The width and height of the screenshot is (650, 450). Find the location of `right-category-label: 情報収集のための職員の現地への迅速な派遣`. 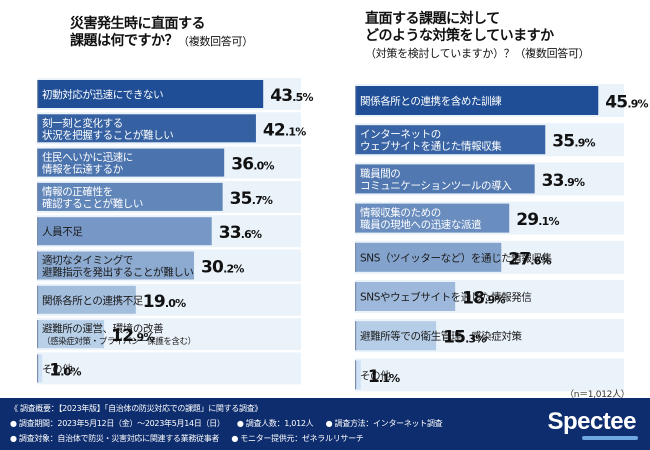

right-category-label: 情報収集のための職員の現地への迅速な派遣 is located at coordinates (421, 218).